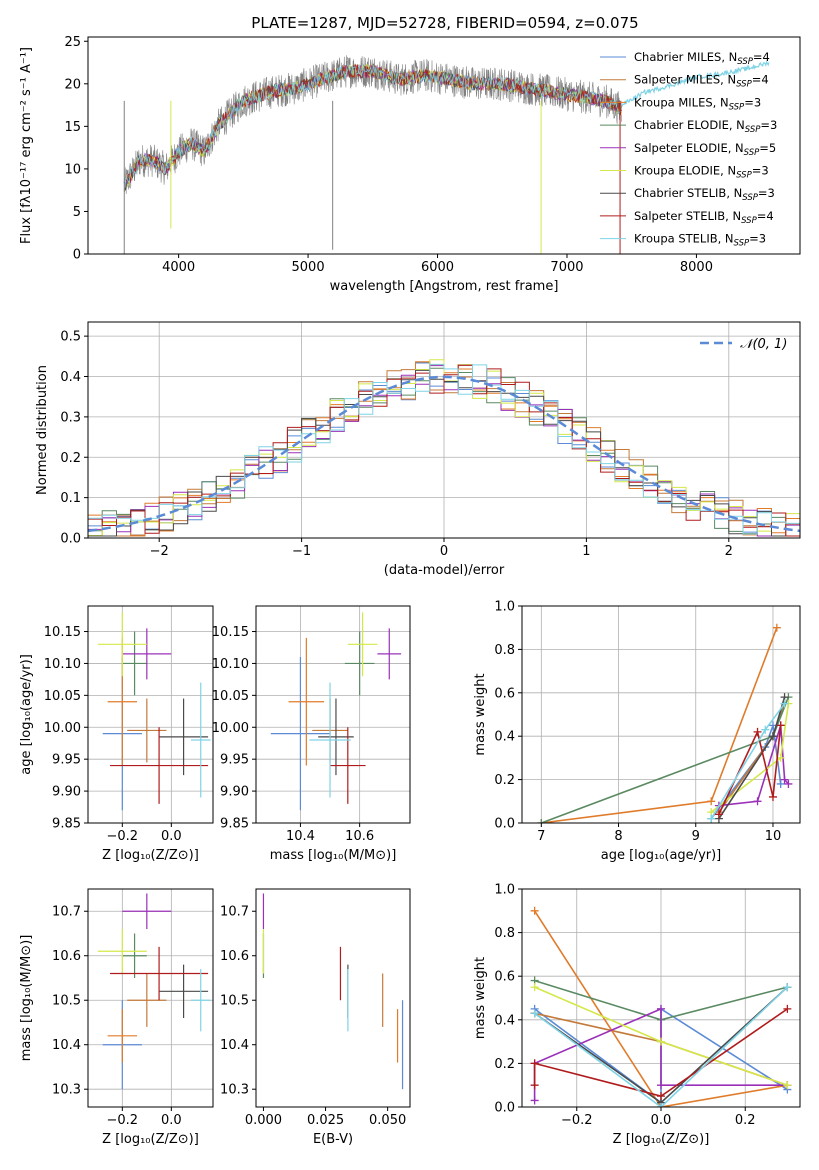 This screenshot has height=1170, width=819. What do you see at coordinates (504, 650) in the screenshot?
I see `weight_vs_age-ytick-label: 0.8` at bounding box center [504, 650].